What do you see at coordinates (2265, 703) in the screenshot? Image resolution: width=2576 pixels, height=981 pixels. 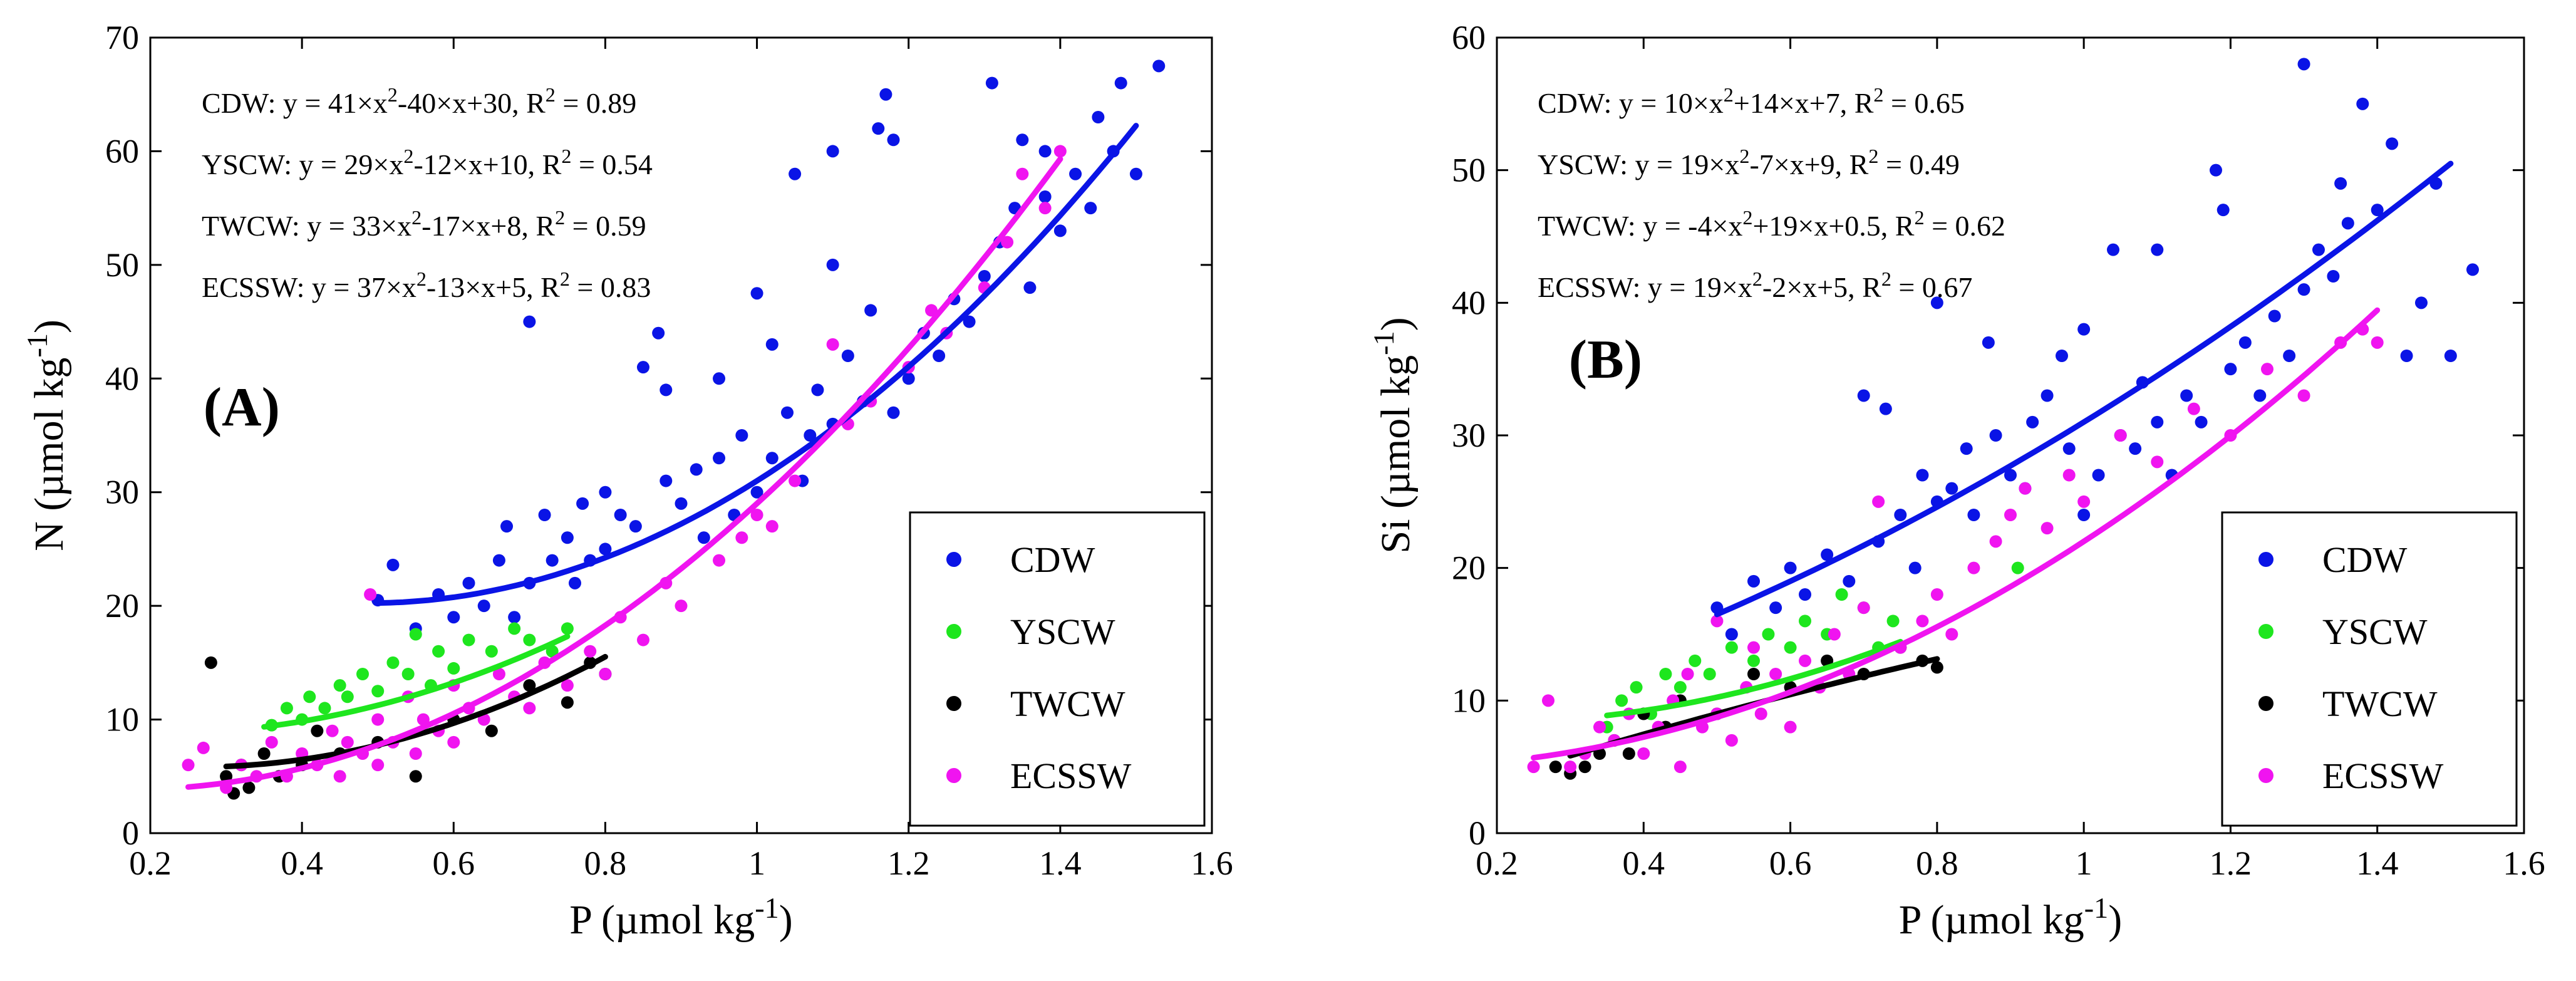 I see `legend-marker-twcw` at bounding box center [2265, 703].